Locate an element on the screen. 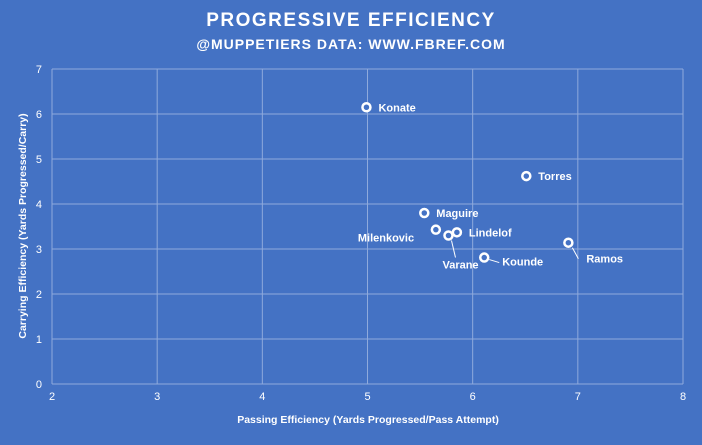  leader-line-ramos is located at coordinates (575, 253).